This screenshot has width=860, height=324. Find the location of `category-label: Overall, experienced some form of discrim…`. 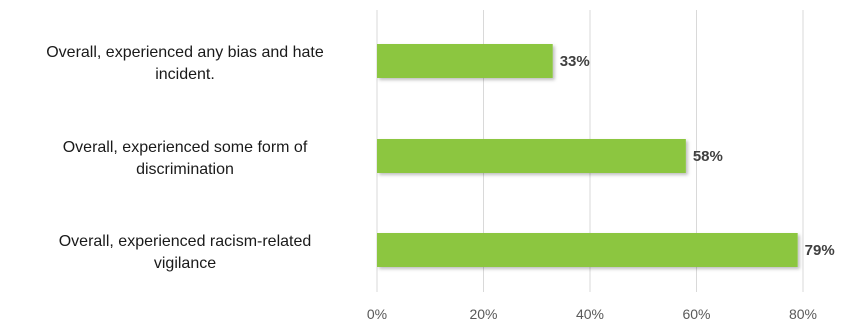

category-label: Overall, experienced some form of discrim… is located at coordinates (185, 158).